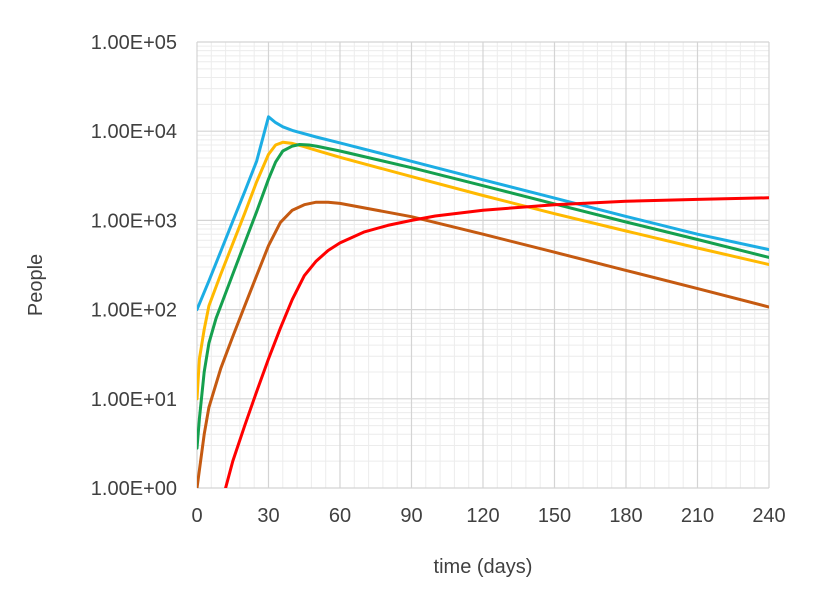  I want to click on x-tick-label: 240, so click(768, 516).